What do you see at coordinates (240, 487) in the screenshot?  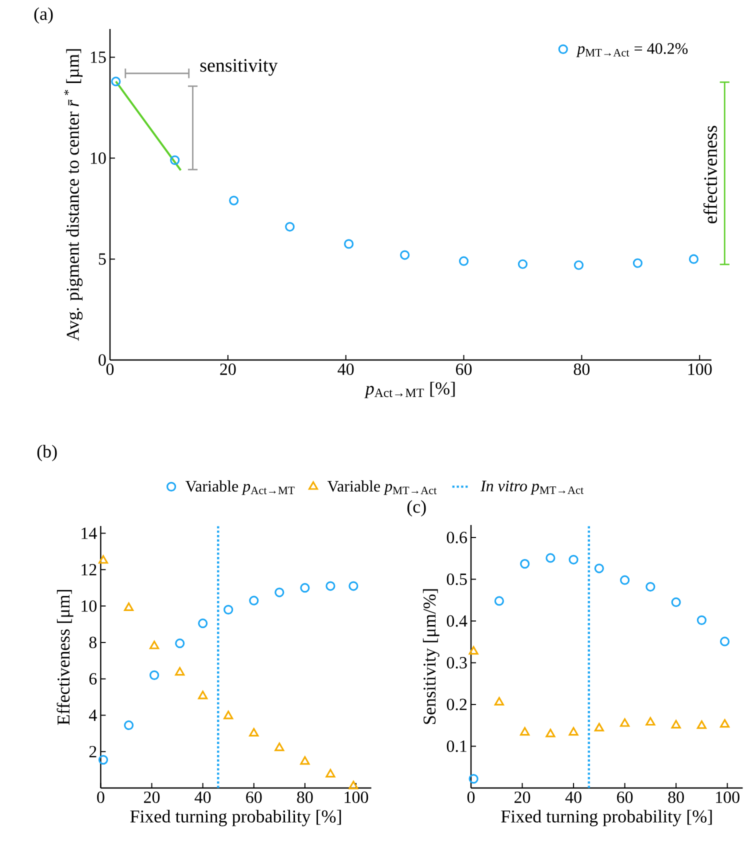 I see `legend-label: Variable p$_{Act→MT}$` at bounding box center [240, 487].